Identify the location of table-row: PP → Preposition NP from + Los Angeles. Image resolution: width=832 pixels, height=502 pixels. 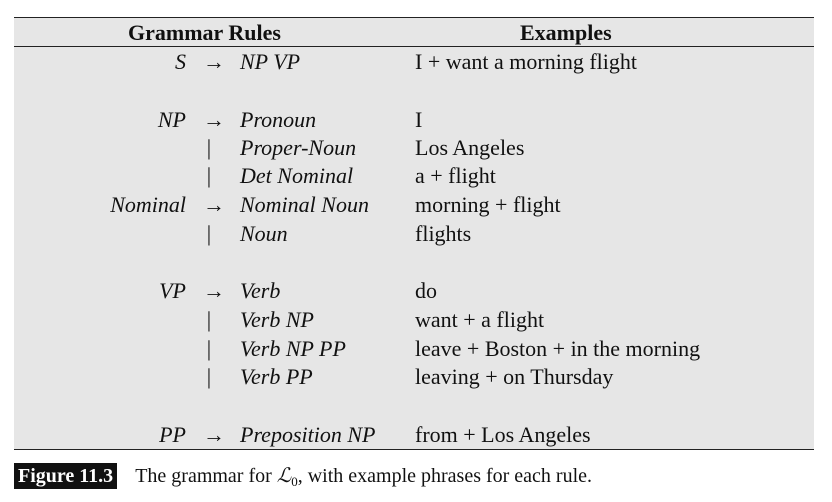
(414, 435).